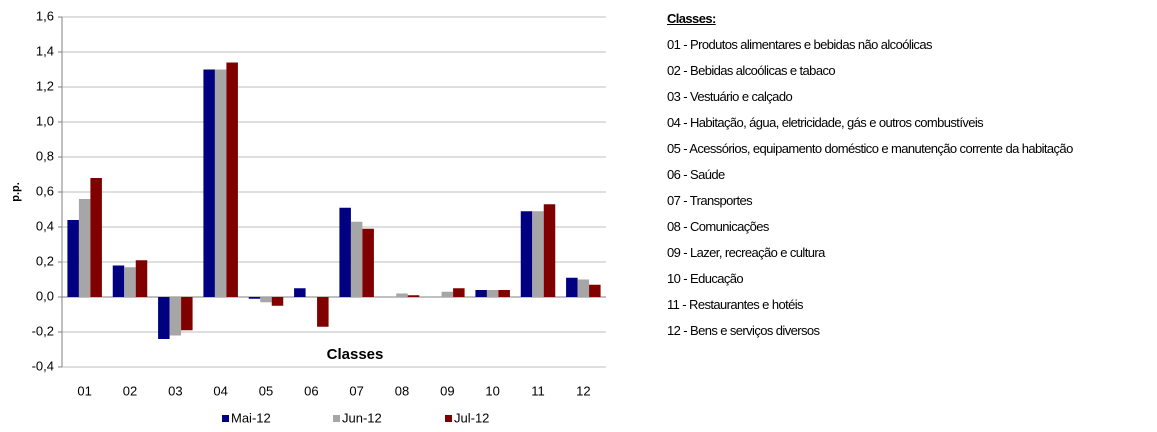  I want to click on y-axis-label: p.p., so click(16, 192).